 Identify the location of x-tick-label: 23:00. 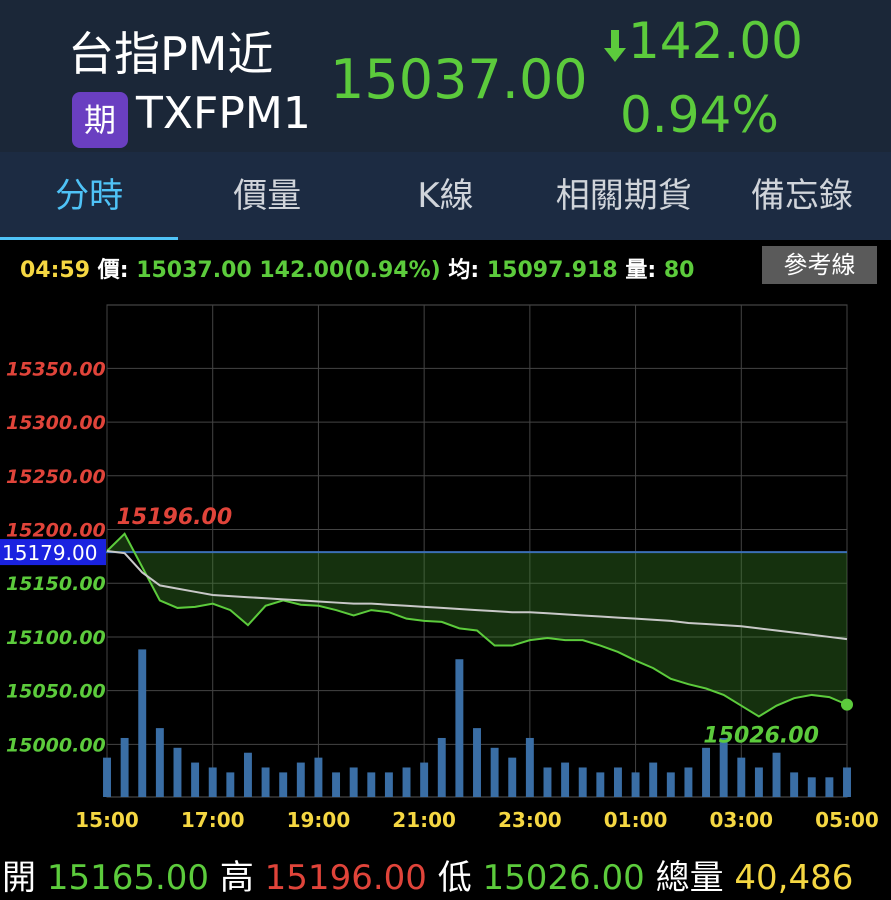
(530, 819).